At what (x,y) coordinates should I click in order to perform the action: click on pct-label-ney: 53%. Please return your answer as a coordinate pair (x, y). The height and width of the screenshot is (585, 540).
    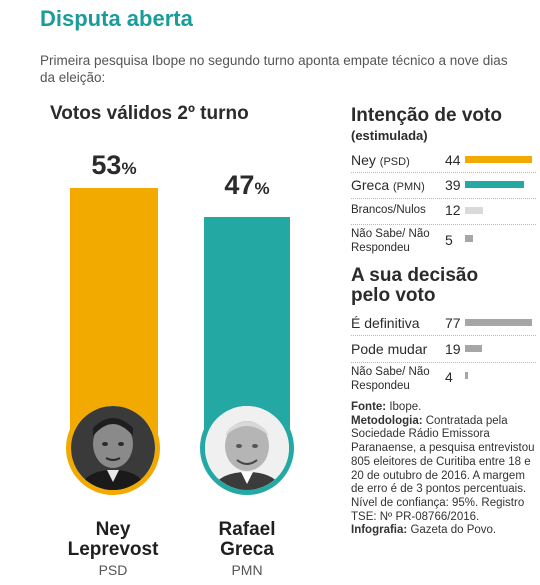
    Looking at the image, I should click on (114, 165).